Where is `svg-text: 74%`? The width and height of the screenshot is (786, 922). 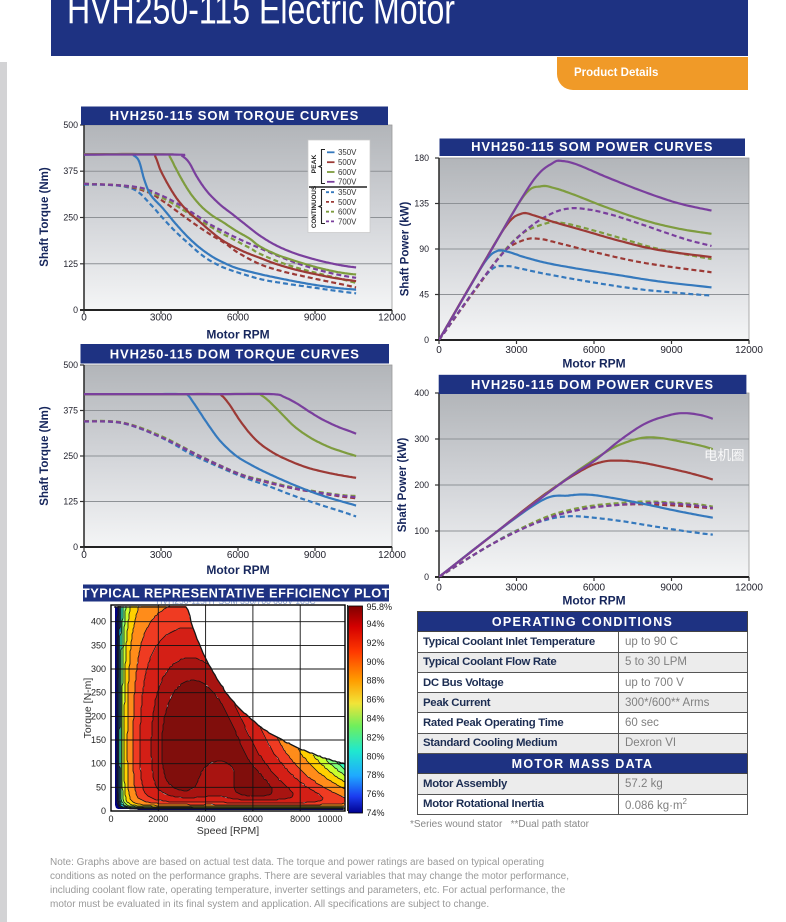
svg-text: 74% is located at coordinates (376, 813).